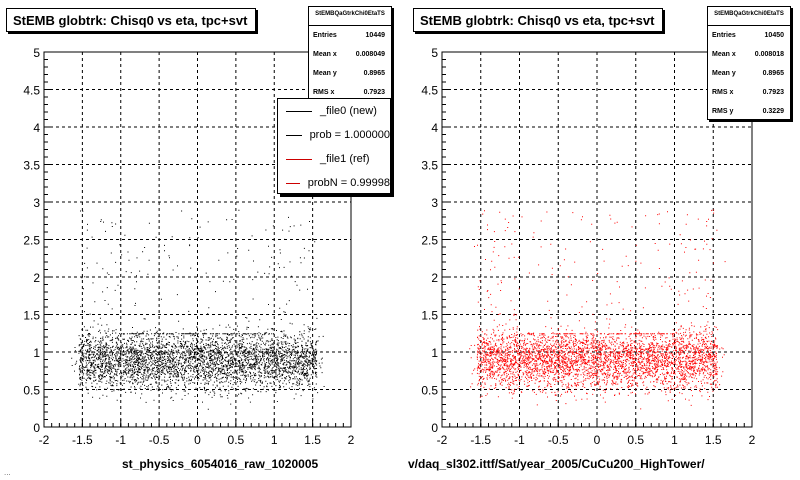 This screenshot has height=480, width=800. I want to click on stats-row: Mean x 0.008049, so click(349, 54).